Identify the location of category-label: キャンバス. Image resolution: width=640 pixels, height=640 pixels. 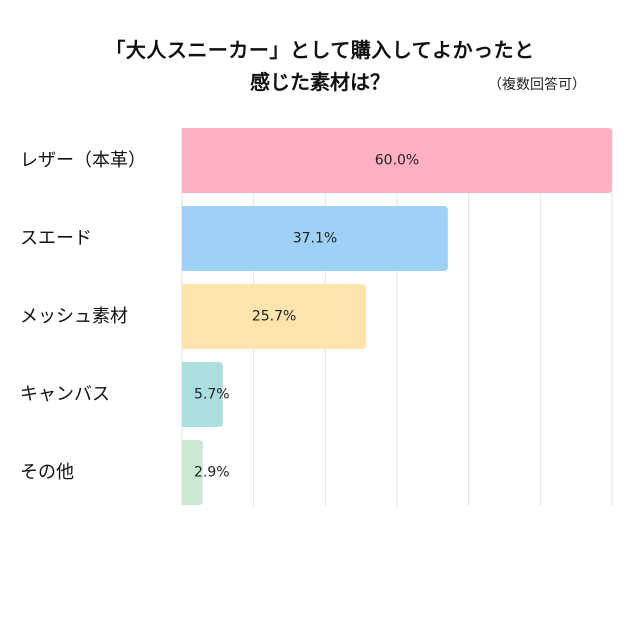
(65, 394).